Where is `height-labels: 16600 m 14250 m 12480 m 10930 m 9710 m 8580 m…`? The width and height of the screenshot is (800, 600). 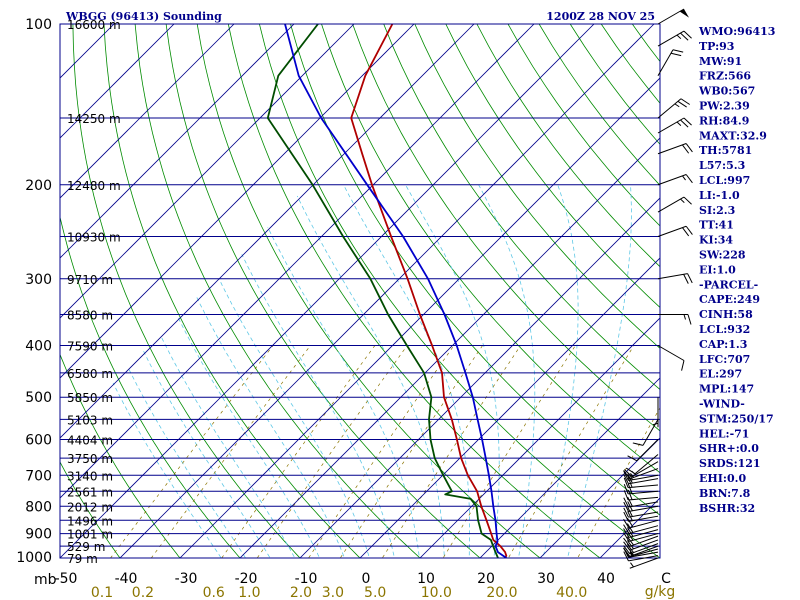 height-labels: 16600 m 14250 m 12480 m 10930 m 9710 m 8580 m… is located at coordinates (94, 292).